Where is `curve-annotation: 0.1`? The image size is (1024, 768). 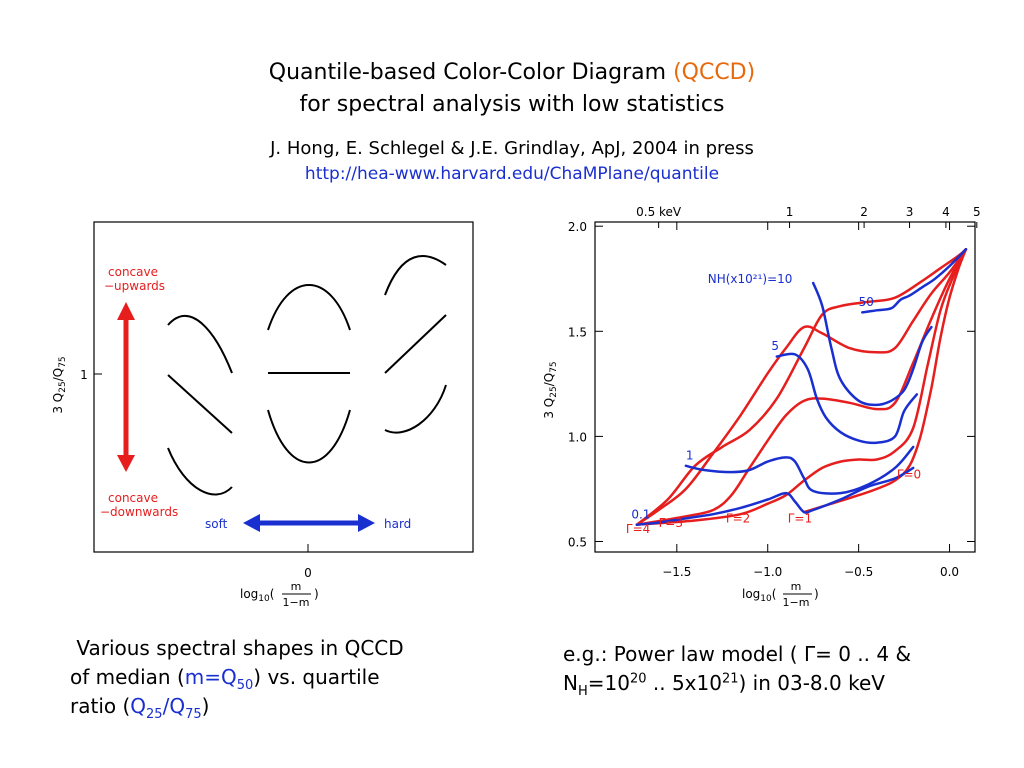
curve-annotation: 0.1 is located at coordinates (640, 514).